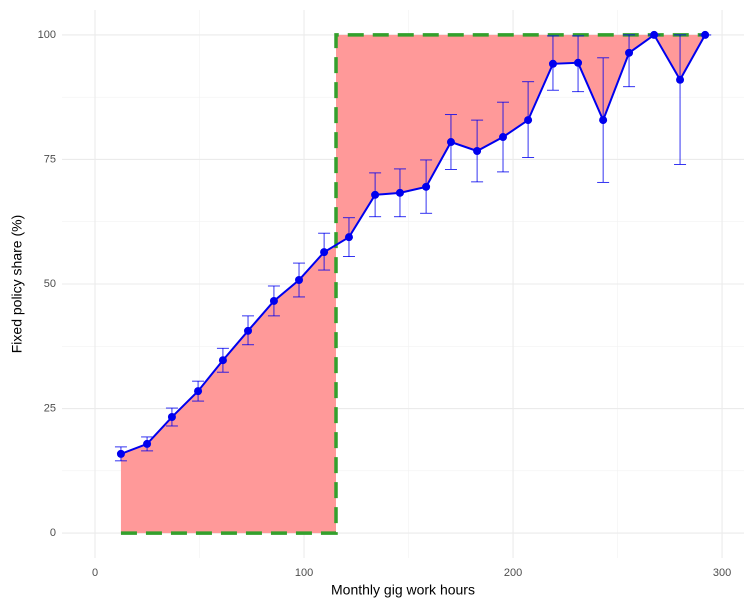  I want to click on x-tick-label: 200, so click(513, 573).